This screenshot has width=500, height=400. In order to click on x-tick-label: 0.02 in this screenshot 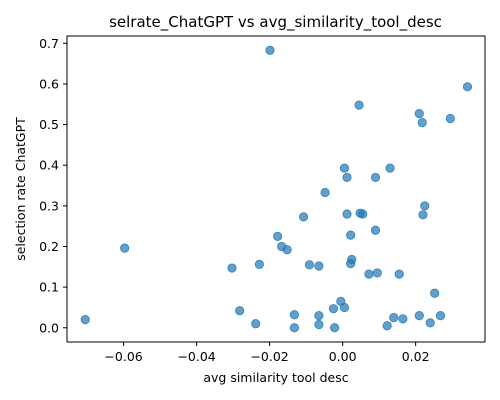, I will do `click(416, 356)`.